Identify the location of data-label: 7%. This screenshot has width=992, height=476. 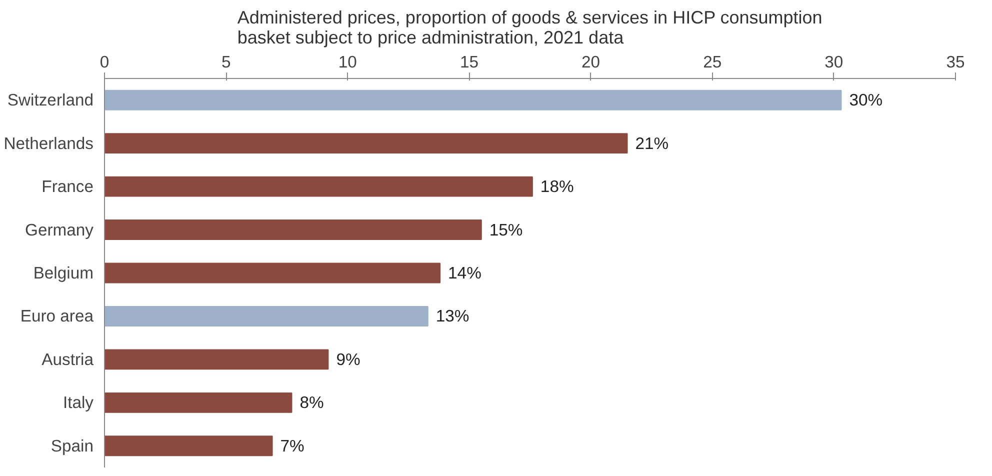
(292, 446).